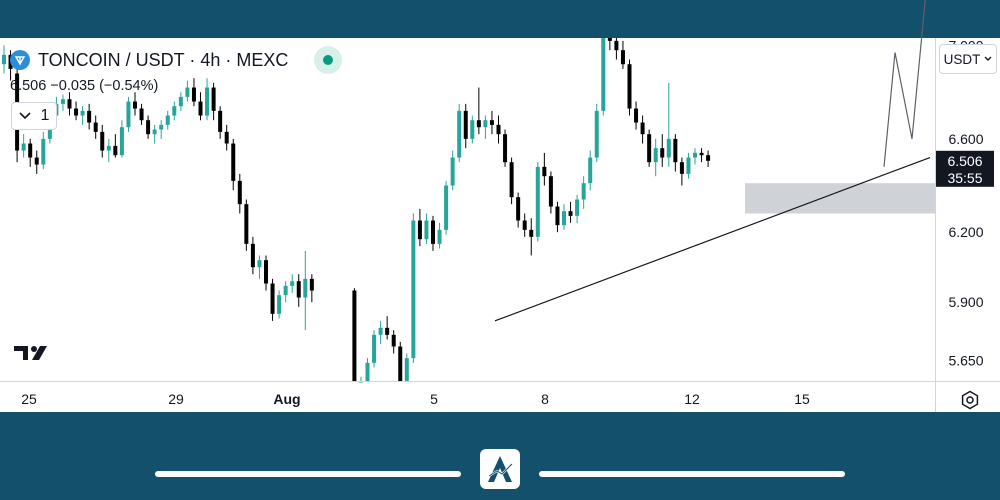 The image size is (1000, 500). Describe the element at coordinates (970, 400) in the screenshot. I see `chart-settings-button` at that location.